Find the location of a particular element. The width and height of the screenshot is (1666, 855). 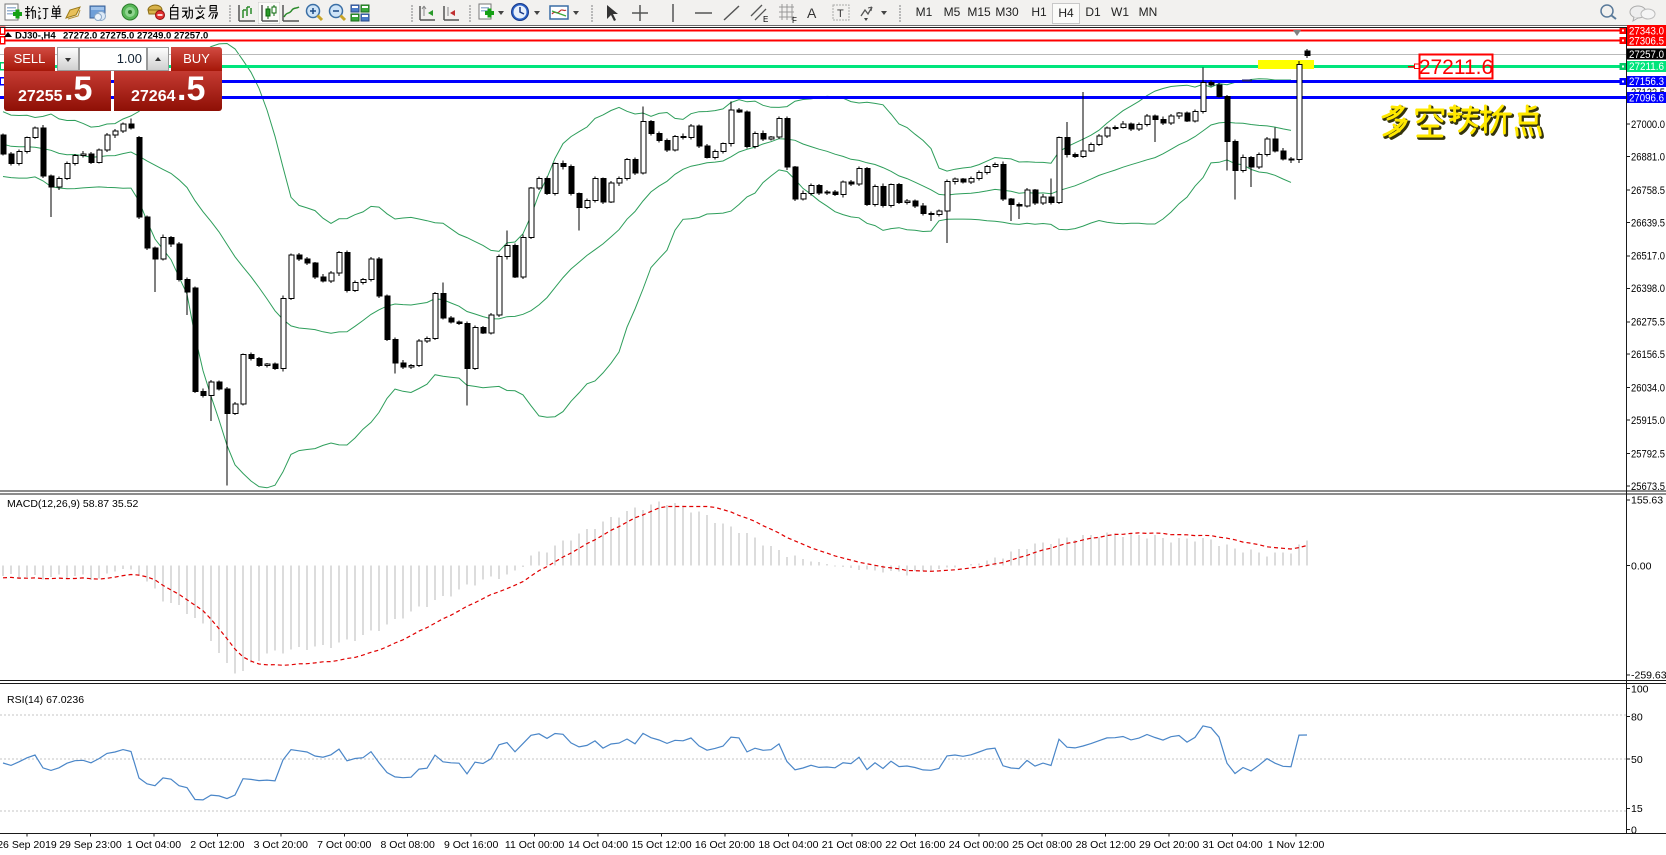

svg-text: DJ30-,H4 is located at coordinates (35, 36).